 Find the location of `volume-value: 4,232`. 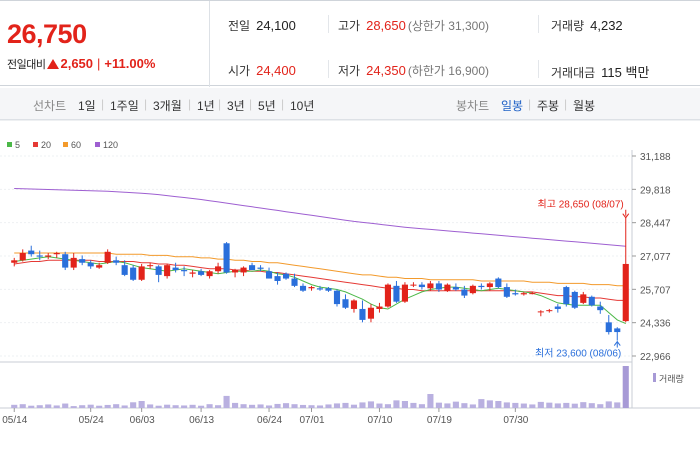

volume-value: 4,232 is located at coordinates (606, 25).